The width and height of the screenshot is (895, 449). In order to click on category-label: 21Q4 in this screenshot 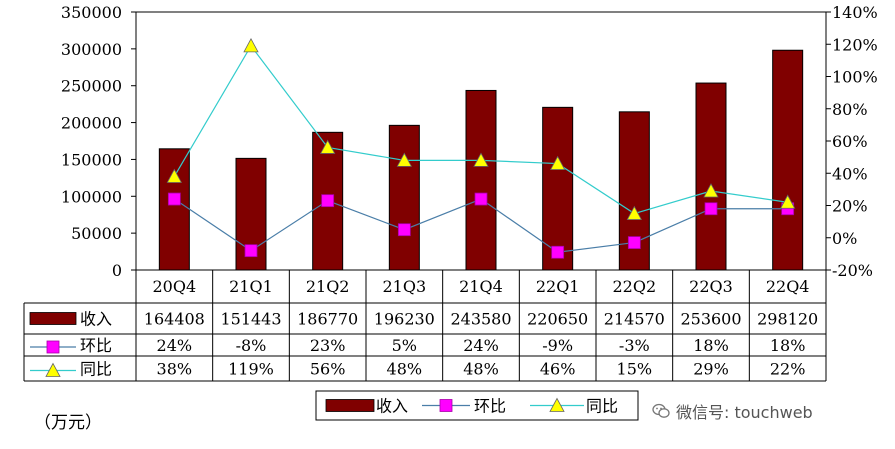, I will do `click(481, 286)`.